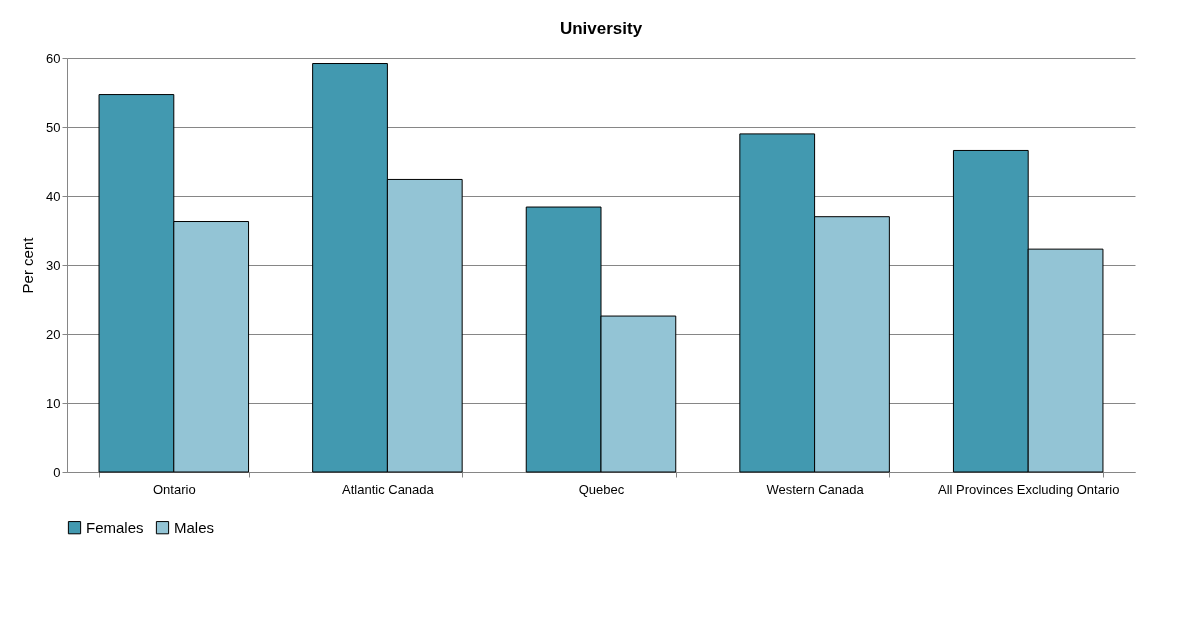 The width and height of the screenshot is (1204, 638). What do you see at coordinates (53, 403) in the screenshot?
I see `y-tick-label: 10` at bounding box center [53, 403].